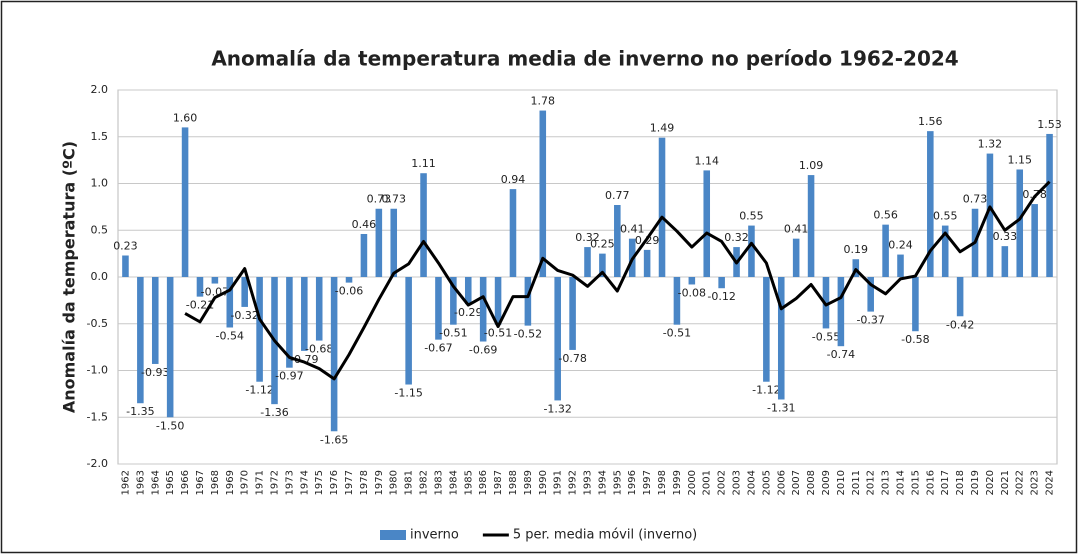 This screenshot has width=1078, height=558. I want to click on x-tick-label: 2008, so click(811, 482).